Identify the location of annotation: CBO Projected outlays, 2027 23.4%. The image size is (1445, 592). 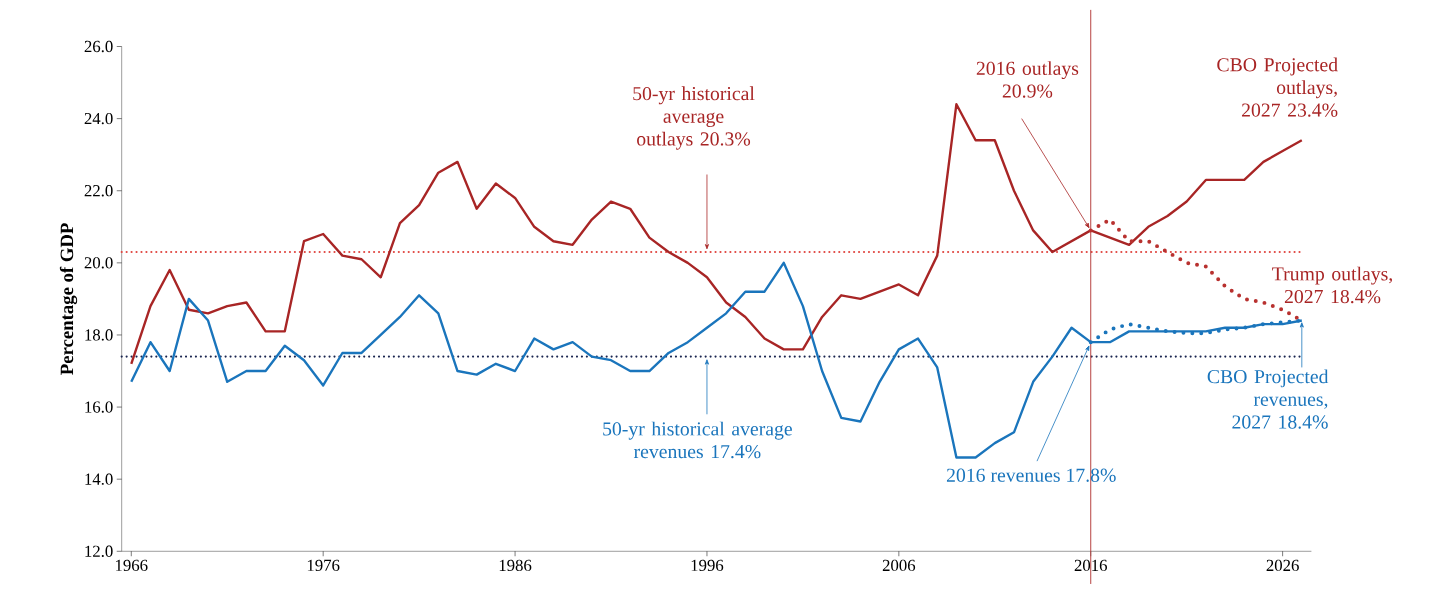
(1277, 87).